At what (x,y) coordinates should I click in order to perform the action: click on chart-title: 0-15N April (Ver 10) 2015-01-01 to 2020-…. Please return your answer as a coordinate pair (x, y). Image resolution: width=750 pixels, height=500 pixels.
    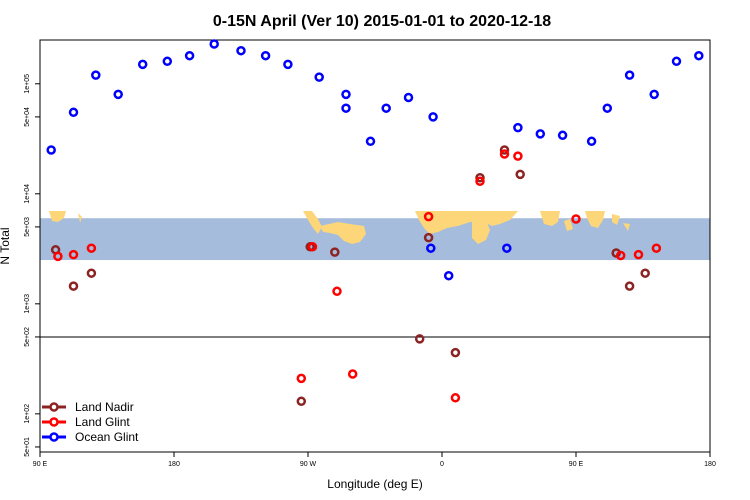
    Looking at the image, I should click on (382, 21).